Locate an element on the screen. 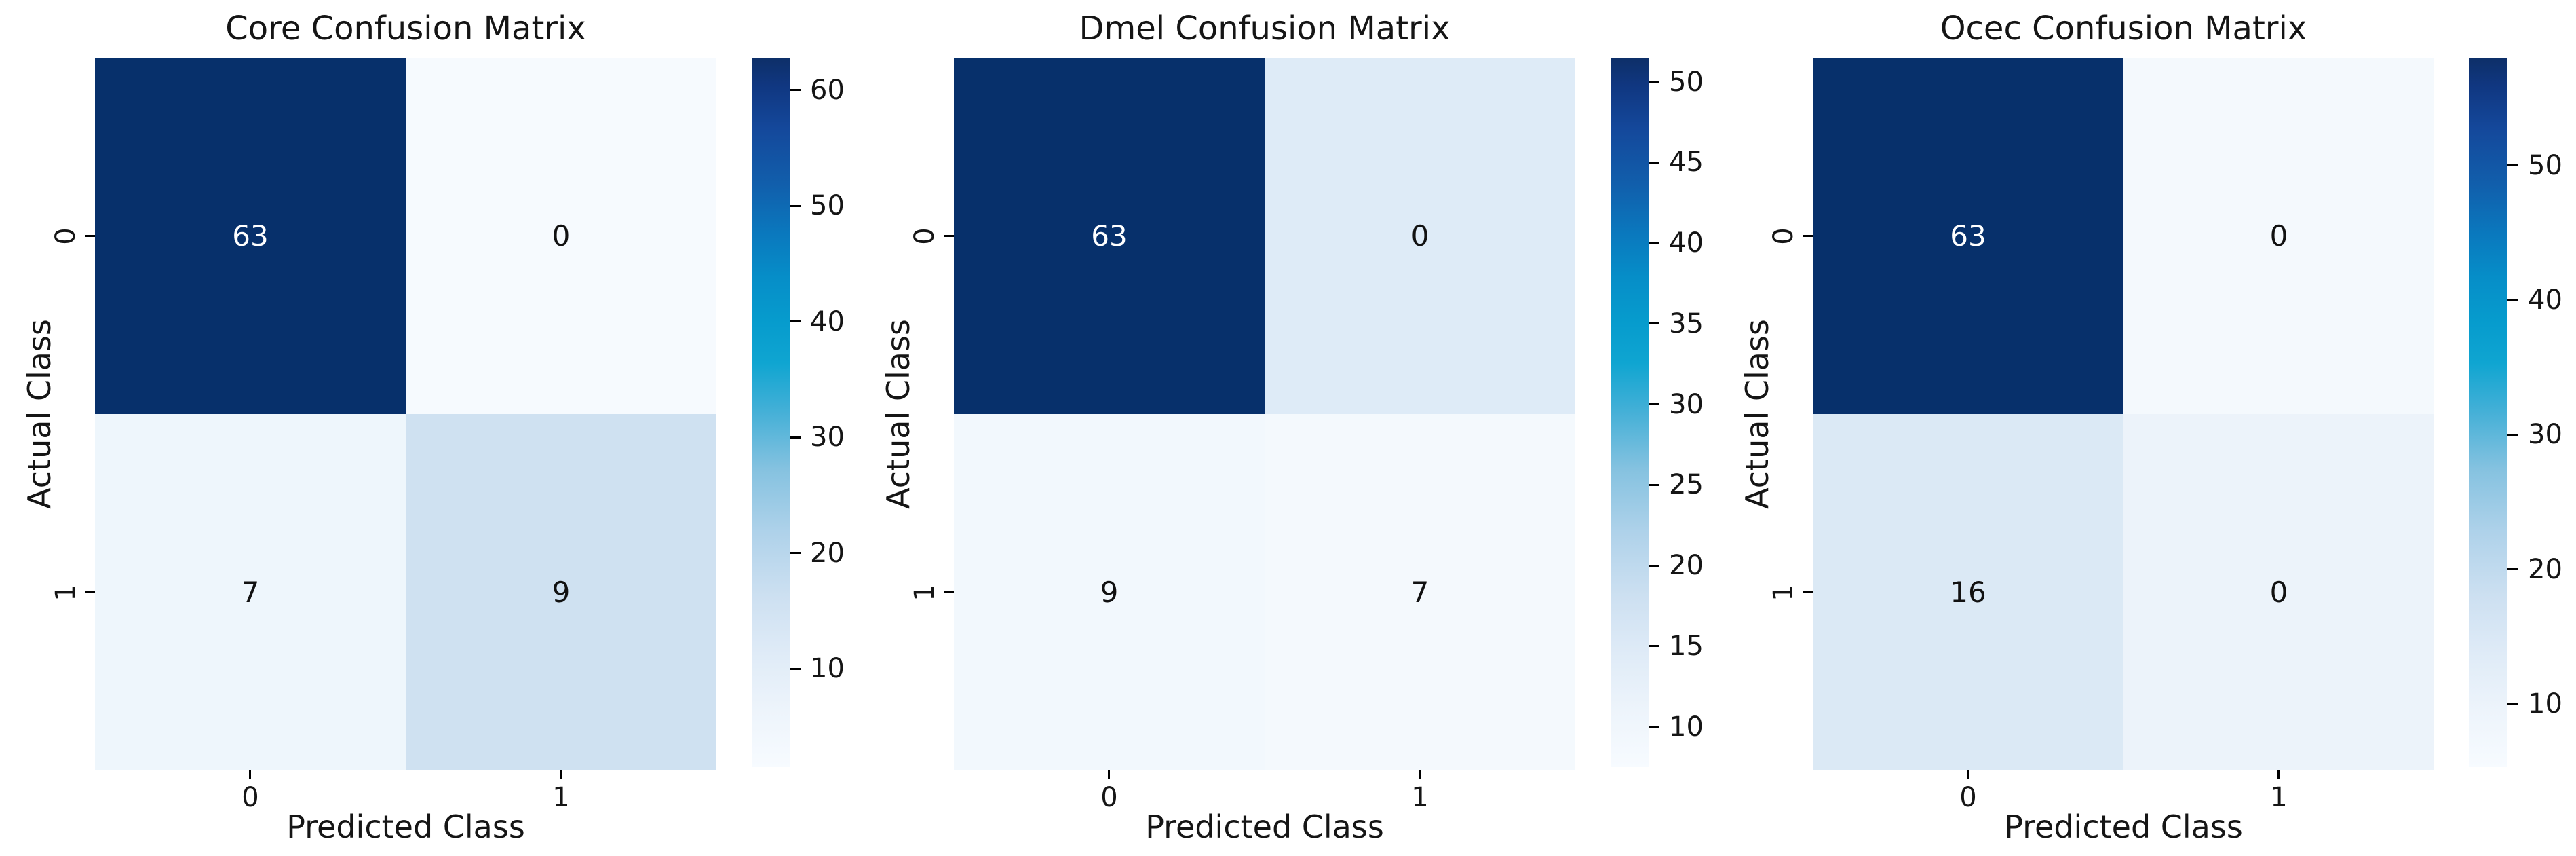 Image resolution: width=2576 pixels, height=856 pixels. heatmap-cell: 63 is located at coordinates (250, 236).